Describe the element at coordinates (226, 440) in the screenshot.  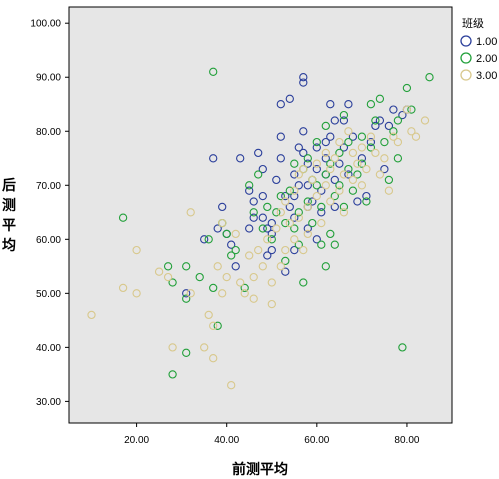
I see `x-tick-label: 40.00` at that location.